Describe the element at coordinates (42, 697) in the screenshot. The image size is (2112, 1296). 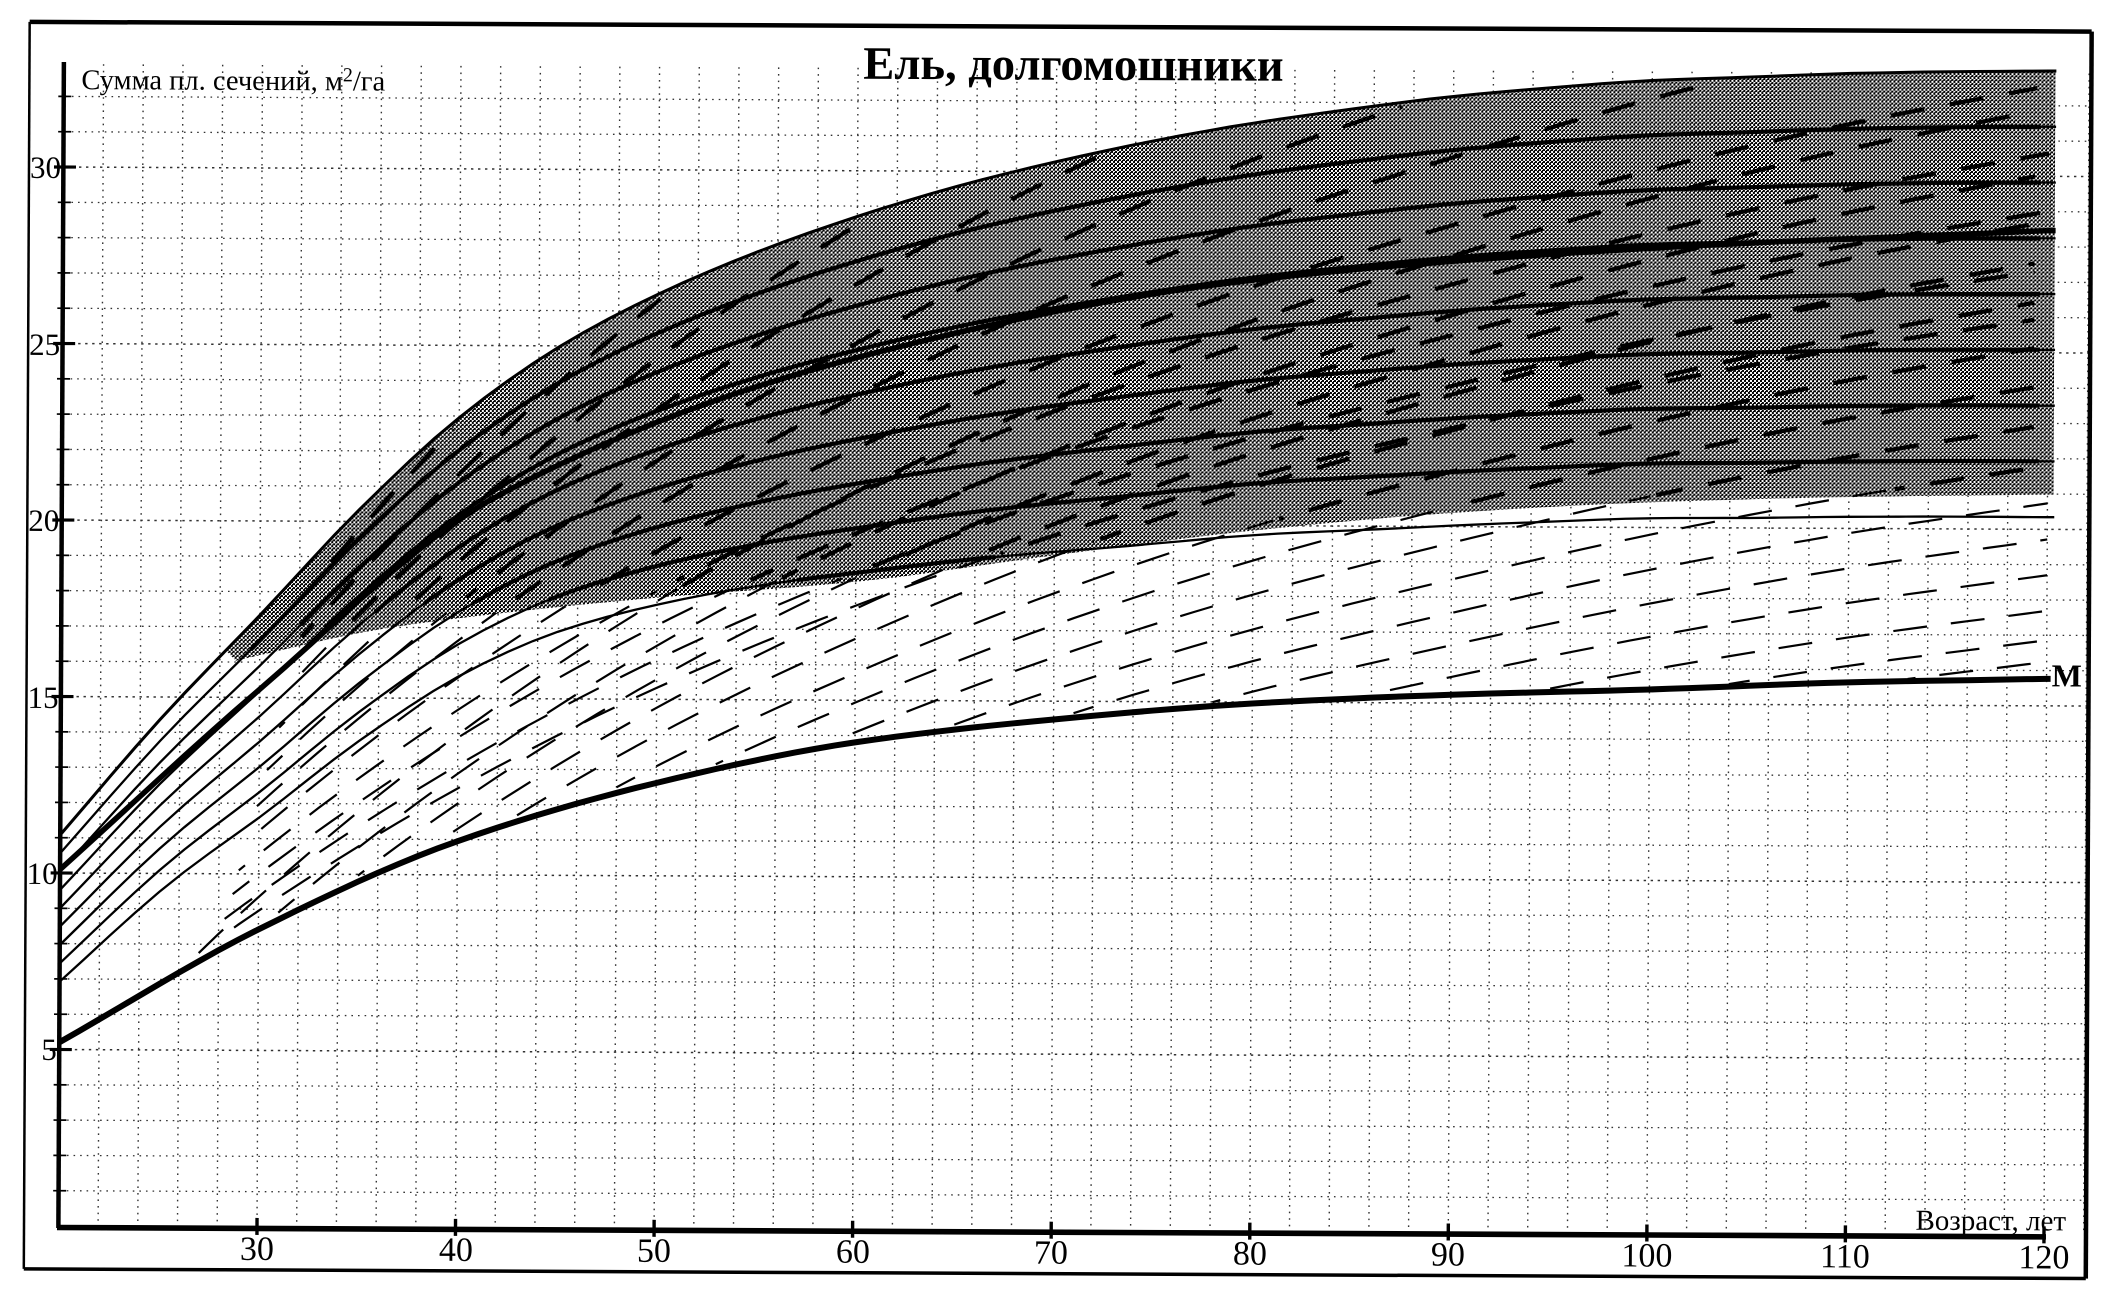
I see `svg-text: 15` at that location.